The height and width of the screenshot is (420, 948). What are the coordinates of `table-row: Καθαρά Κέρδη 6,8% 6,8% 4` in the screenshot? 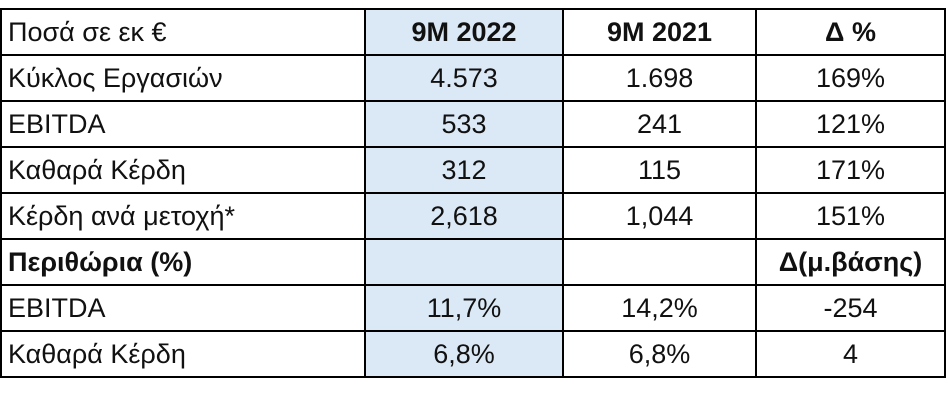 It's located at (473, 354).